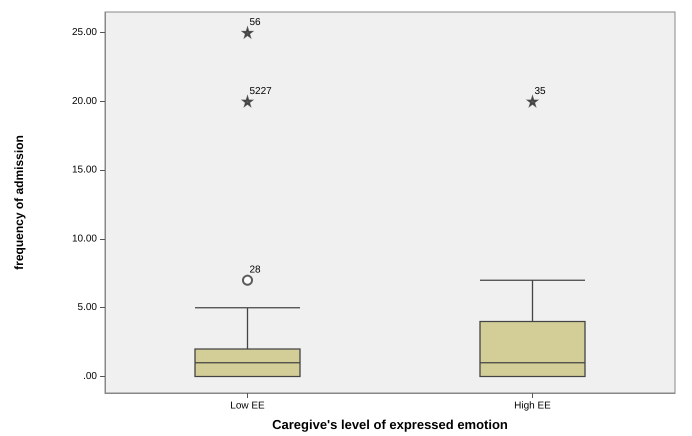 The image size is (692, 436). I want to click on y-tick-label: 5.00, so click(88, 308).